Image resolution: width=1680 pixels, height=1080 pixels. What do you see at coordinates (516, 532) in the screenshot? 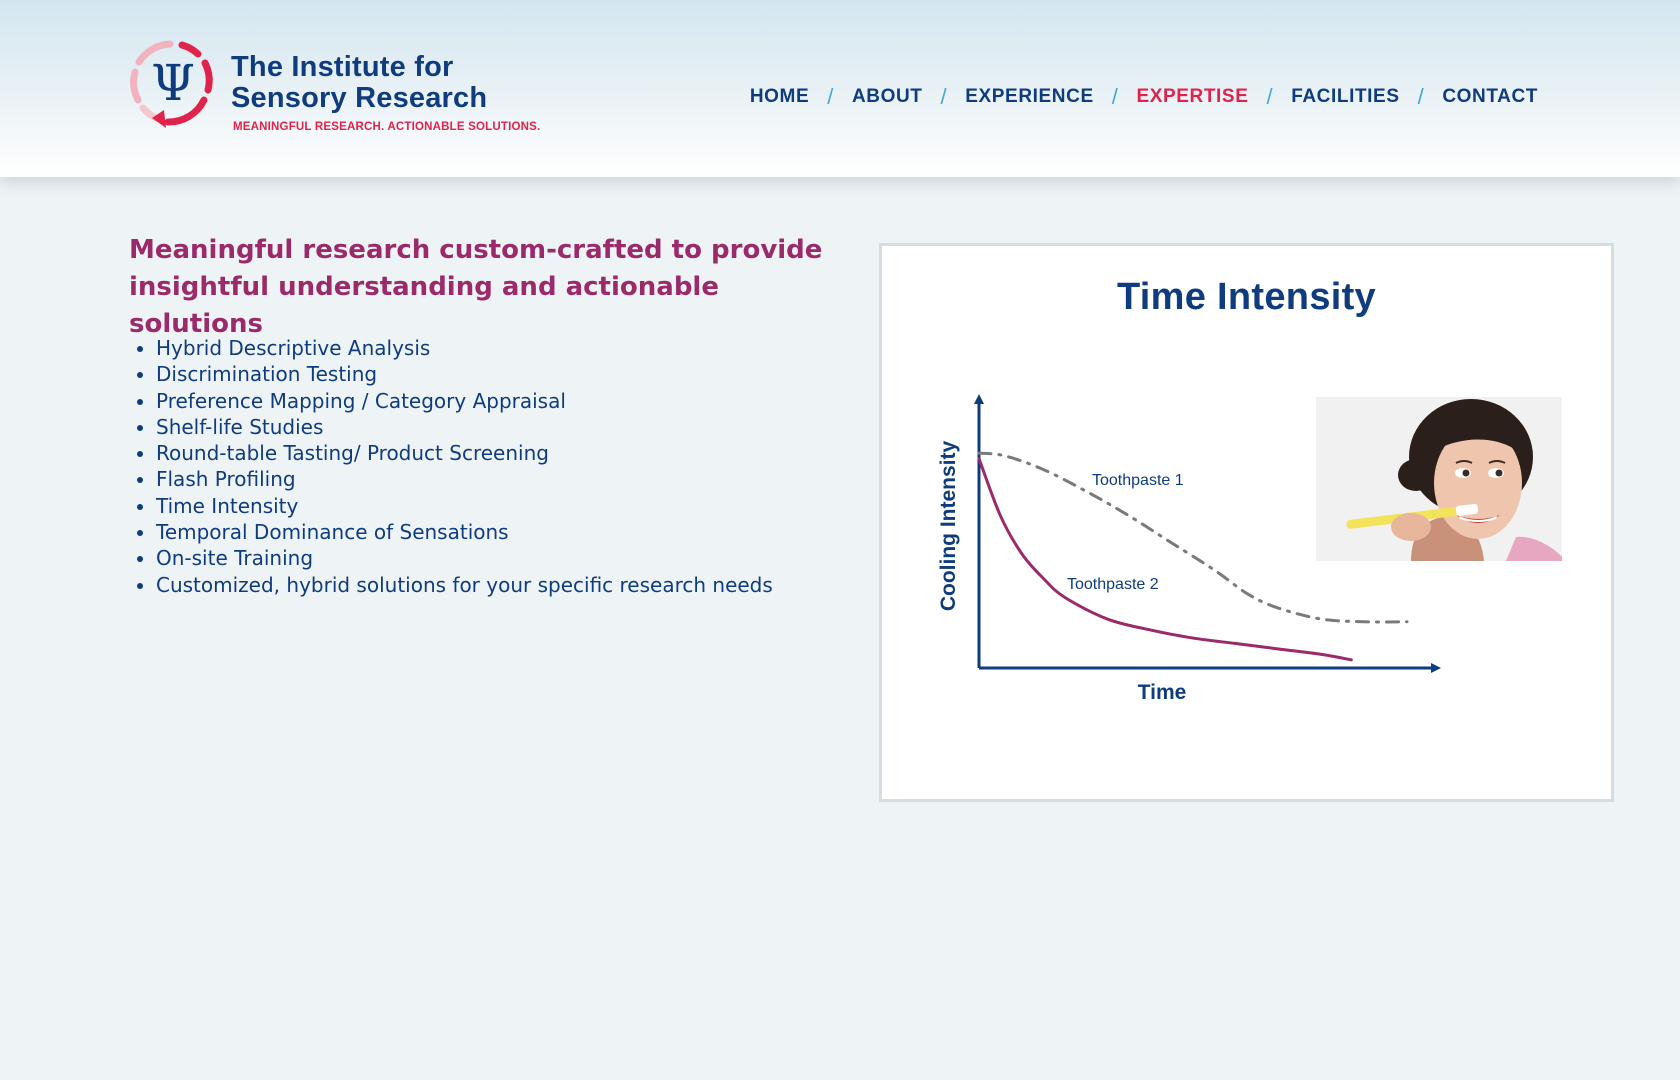
I see `list-item: Temporal Dominance of Sensations` at bounding box center [516, 532].